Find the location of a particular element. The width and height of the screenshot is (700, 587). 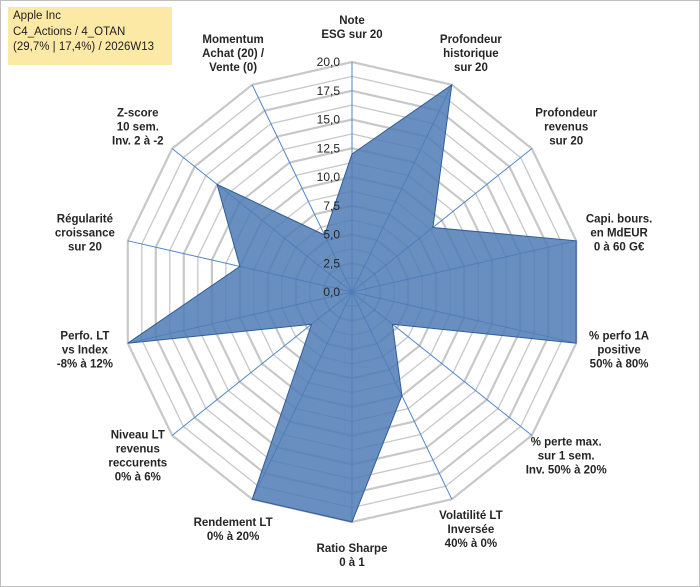

axis-label: Niveau LT revenus reccurents 0% à 6% is located at coordinates (137, 457).